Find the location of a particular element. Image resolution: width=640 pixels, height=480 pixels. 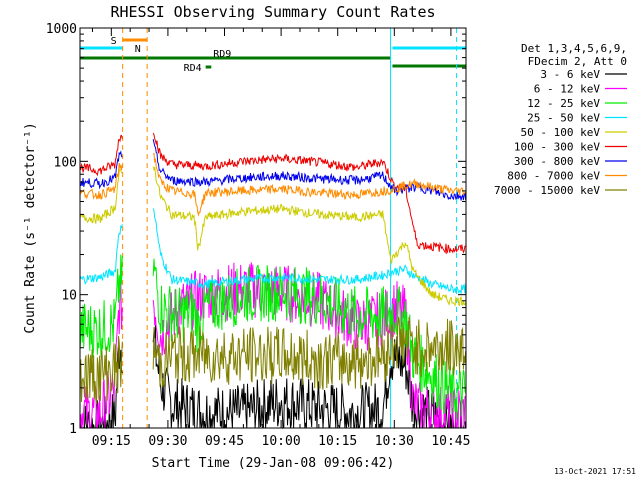

flag-label: RD4 is located at coordinates (193, 68).